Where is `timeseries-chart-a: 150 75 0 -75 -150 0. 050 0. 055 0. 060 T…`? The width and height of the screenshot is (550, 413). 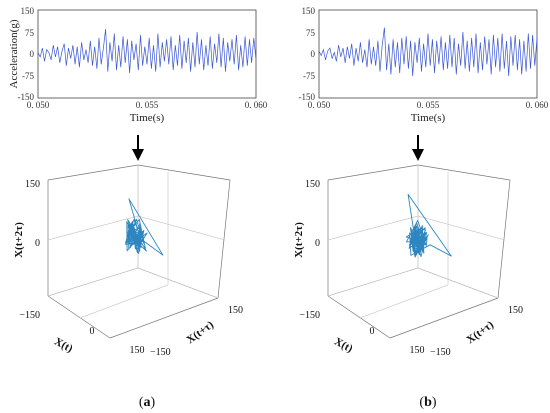
timeseries-chart-a: 150 75 0 -75 -150 0. 050 0. 055 0. 060 T… is located at coordinates (138, 65).